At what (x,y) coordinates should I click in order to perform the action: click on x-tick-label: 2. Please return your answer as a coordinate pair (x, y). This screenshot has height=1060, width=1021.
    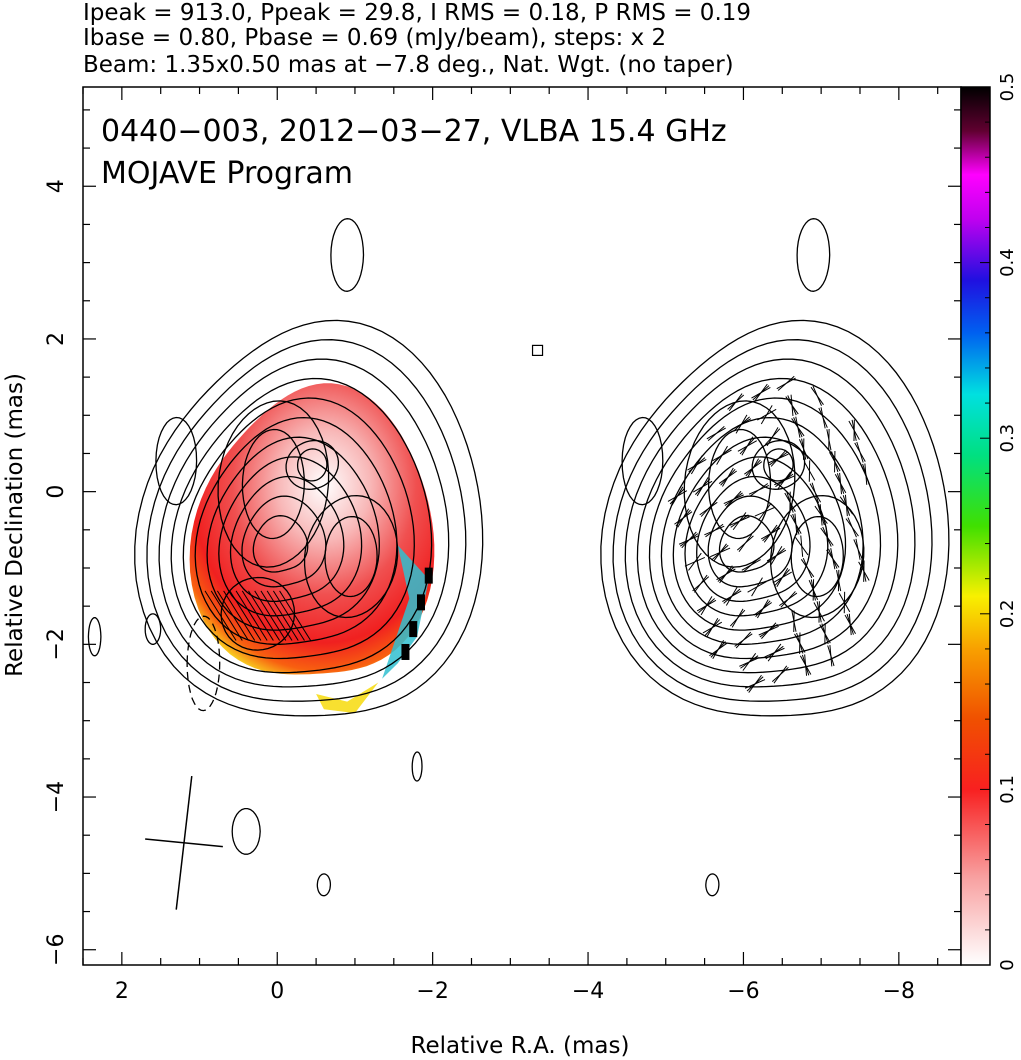
    Looking at the image, I should click on (122, 991).